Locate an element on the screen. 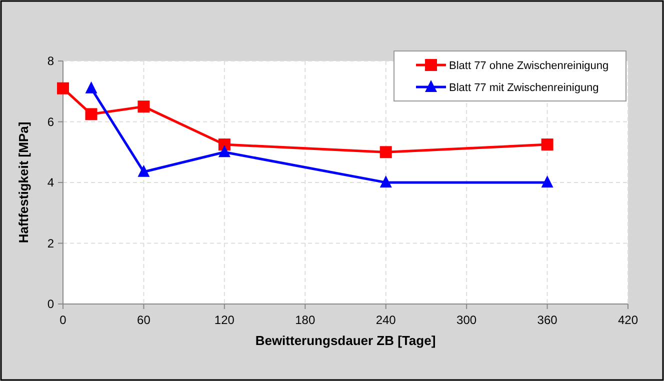 Image resolution: width=664 pixels, height=381 pixels. y-axis-title: Haftfestigkeit [MPa] is located at coordinates (23, 183).